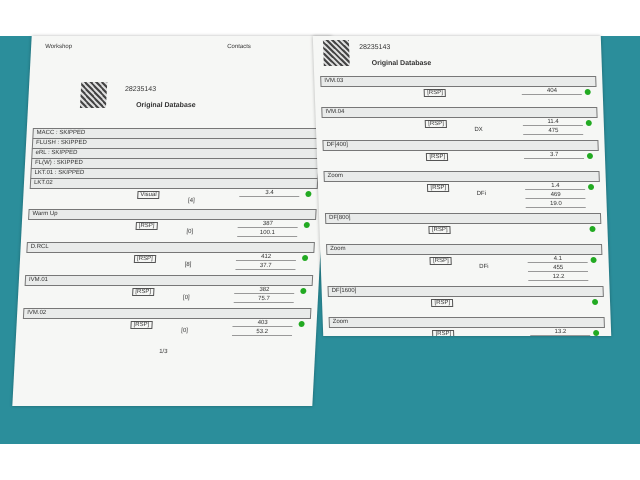  Describe the element at coordinates (264, 290) in the screenshot. I see `value: 382` at that location.